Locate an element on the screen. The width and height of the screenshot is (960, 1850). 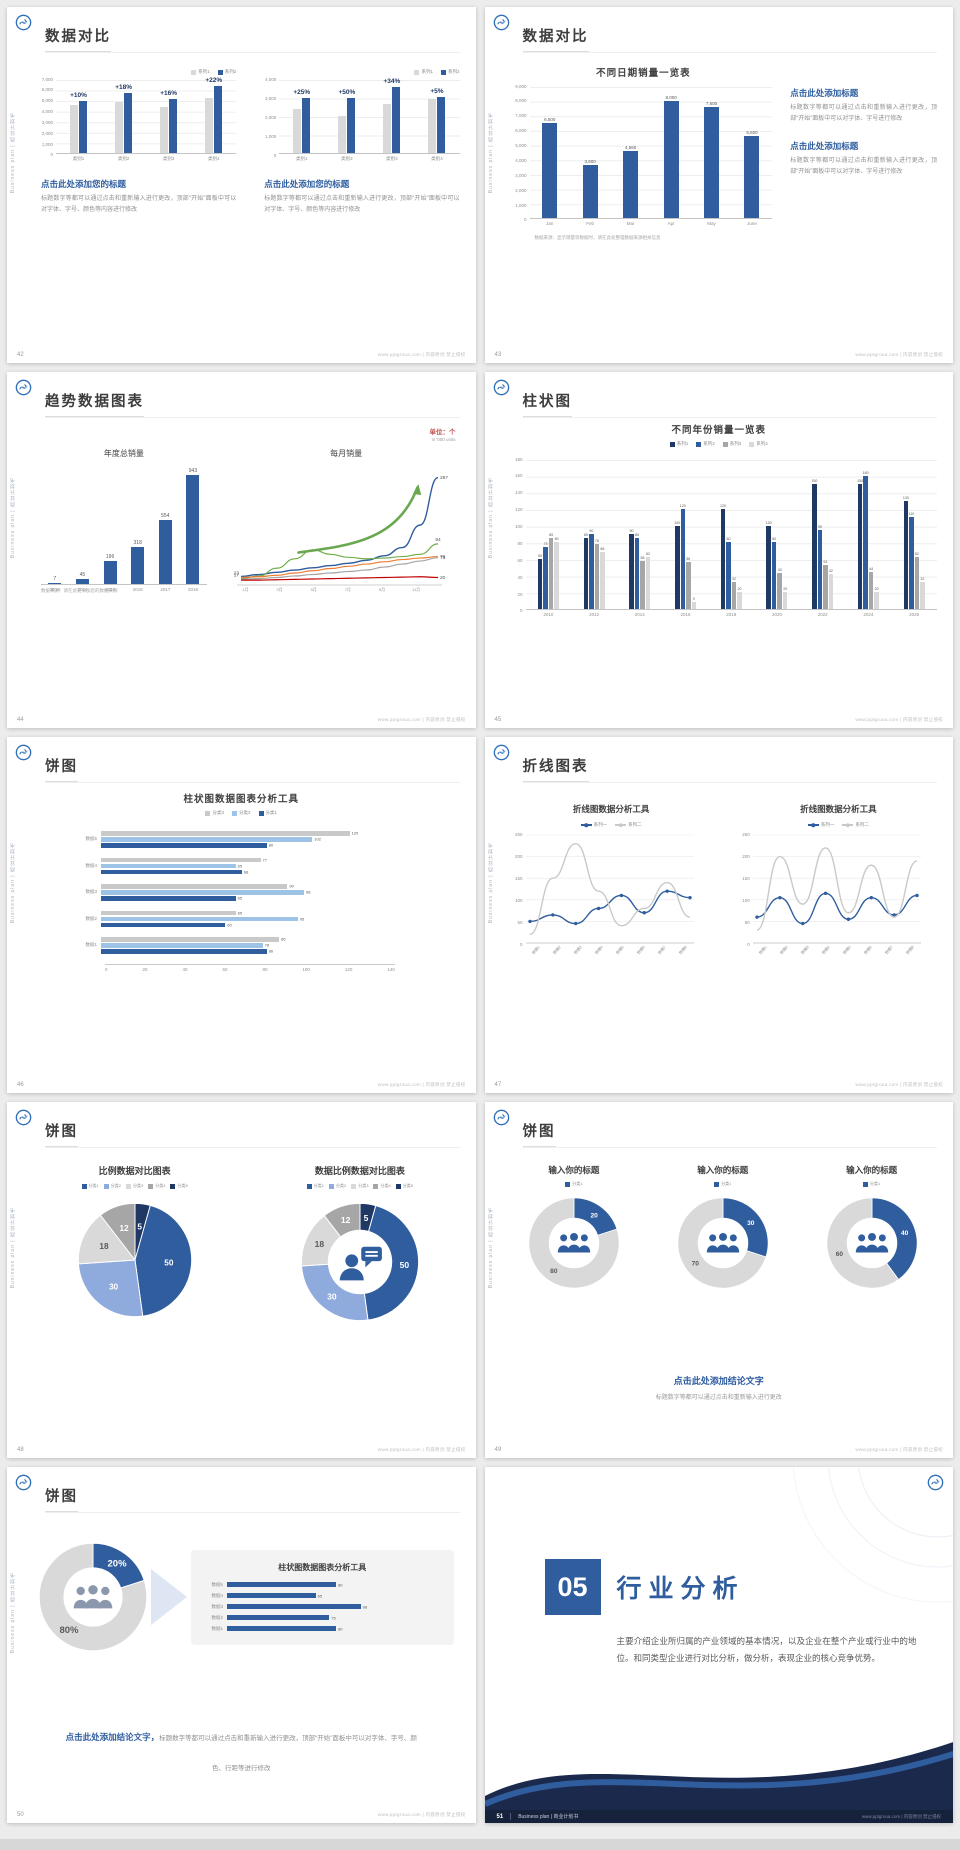
slide-title: 饼图 is located at coordinates (61, 768).